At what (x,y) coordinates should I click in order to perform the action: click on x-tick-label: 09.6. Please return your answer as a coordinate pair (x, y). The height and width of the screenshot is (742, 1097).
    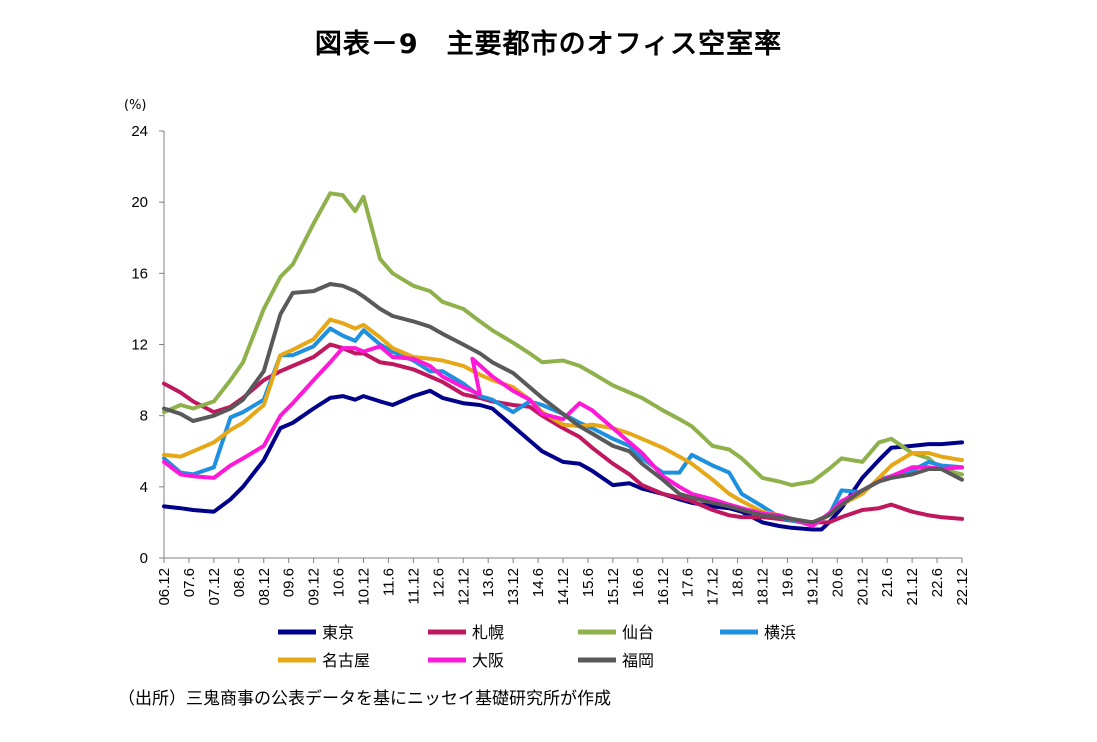
    Looking at the image, I should click on (289, 582).